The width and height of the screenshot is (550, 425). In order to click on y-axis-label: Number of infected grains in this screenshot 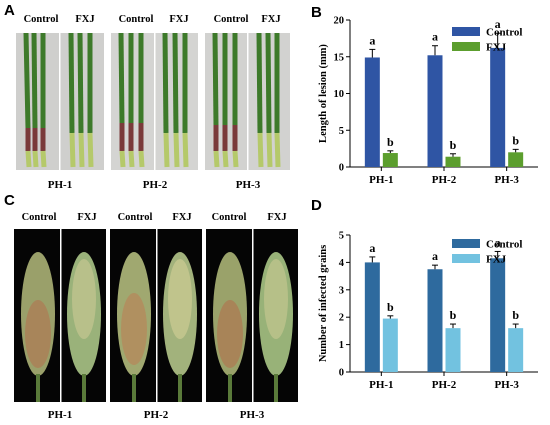, I will do `click(323, 303)`.